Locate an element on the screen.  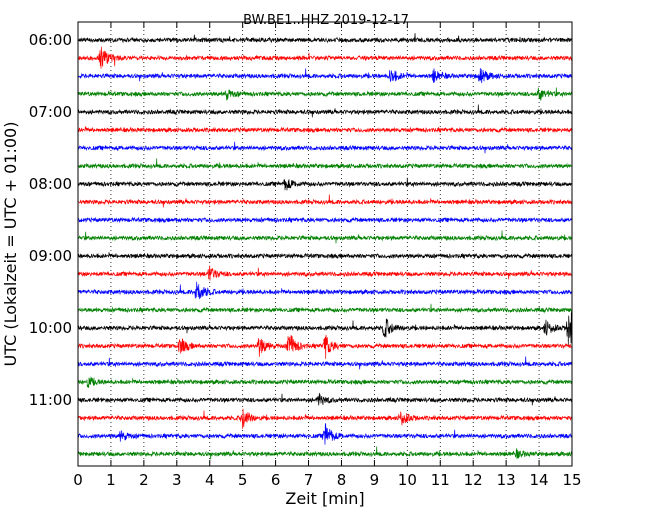
x-tick-label: 9 is located at coordinates (375, 480).